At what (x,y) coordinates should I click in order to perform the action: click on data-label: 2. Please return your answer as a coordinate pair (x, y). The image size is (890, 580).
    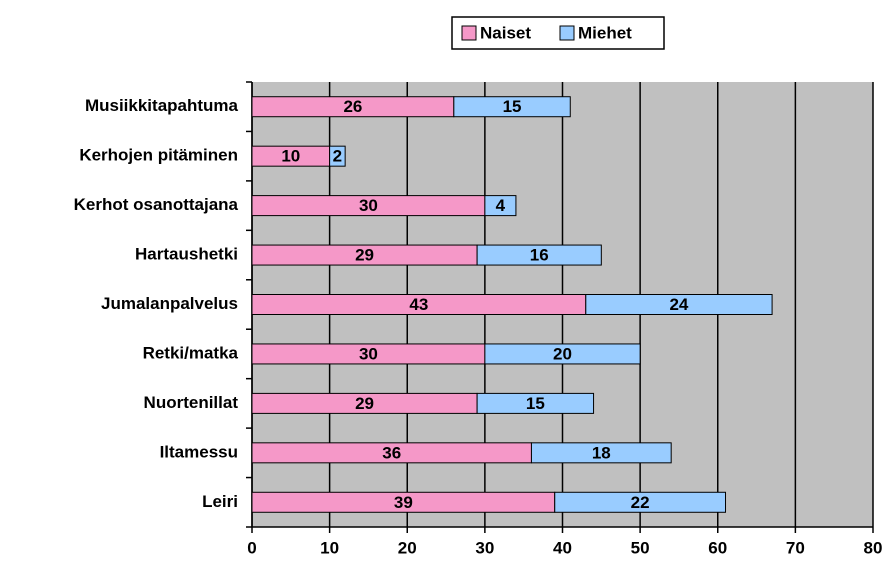
    Looking at the image, I should click on (337, 156).